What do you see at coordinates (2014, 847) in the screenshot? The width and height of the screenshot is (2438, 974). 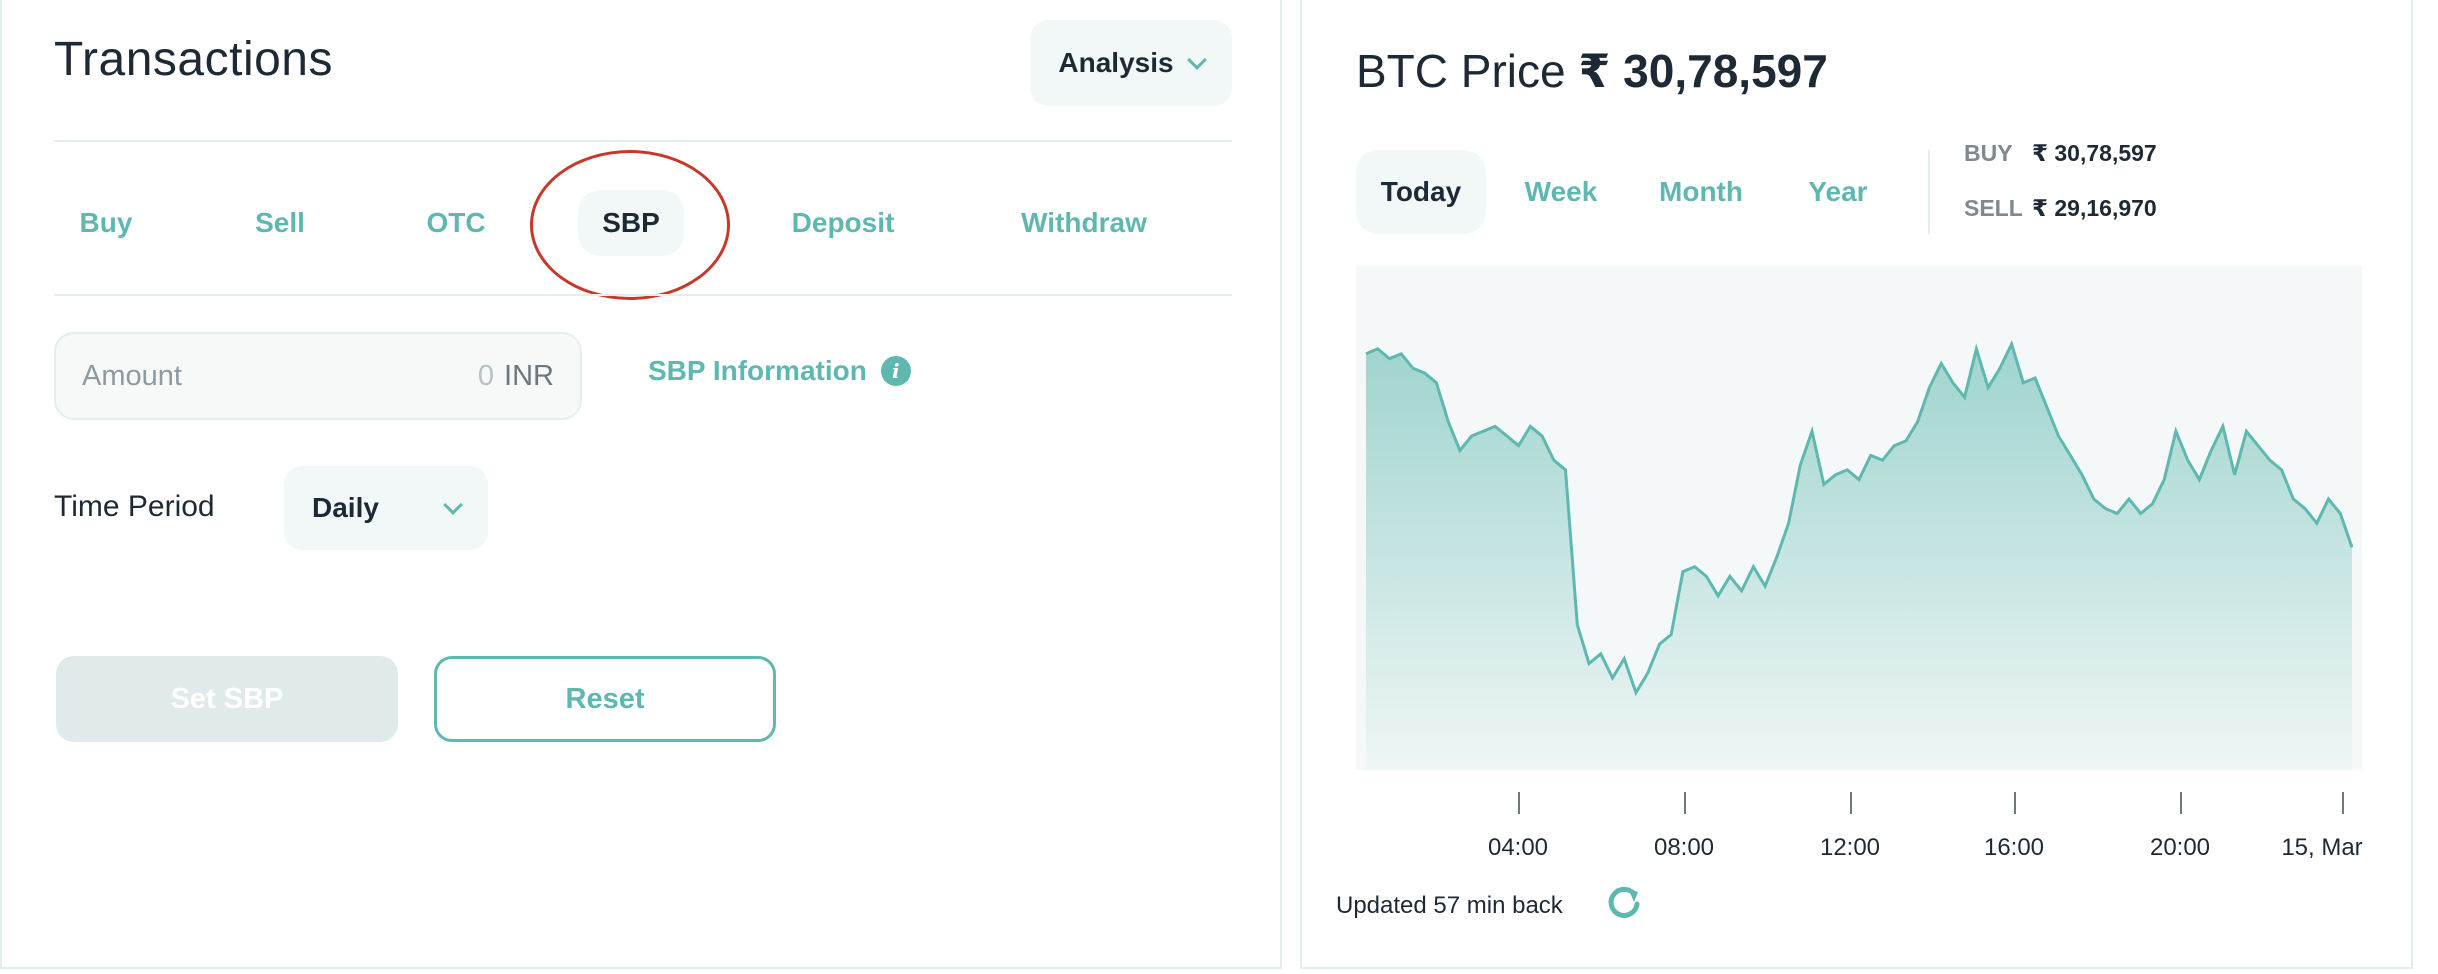 I see `x-axis-tick-label: 16:00` at bounding box center [2014, 847].